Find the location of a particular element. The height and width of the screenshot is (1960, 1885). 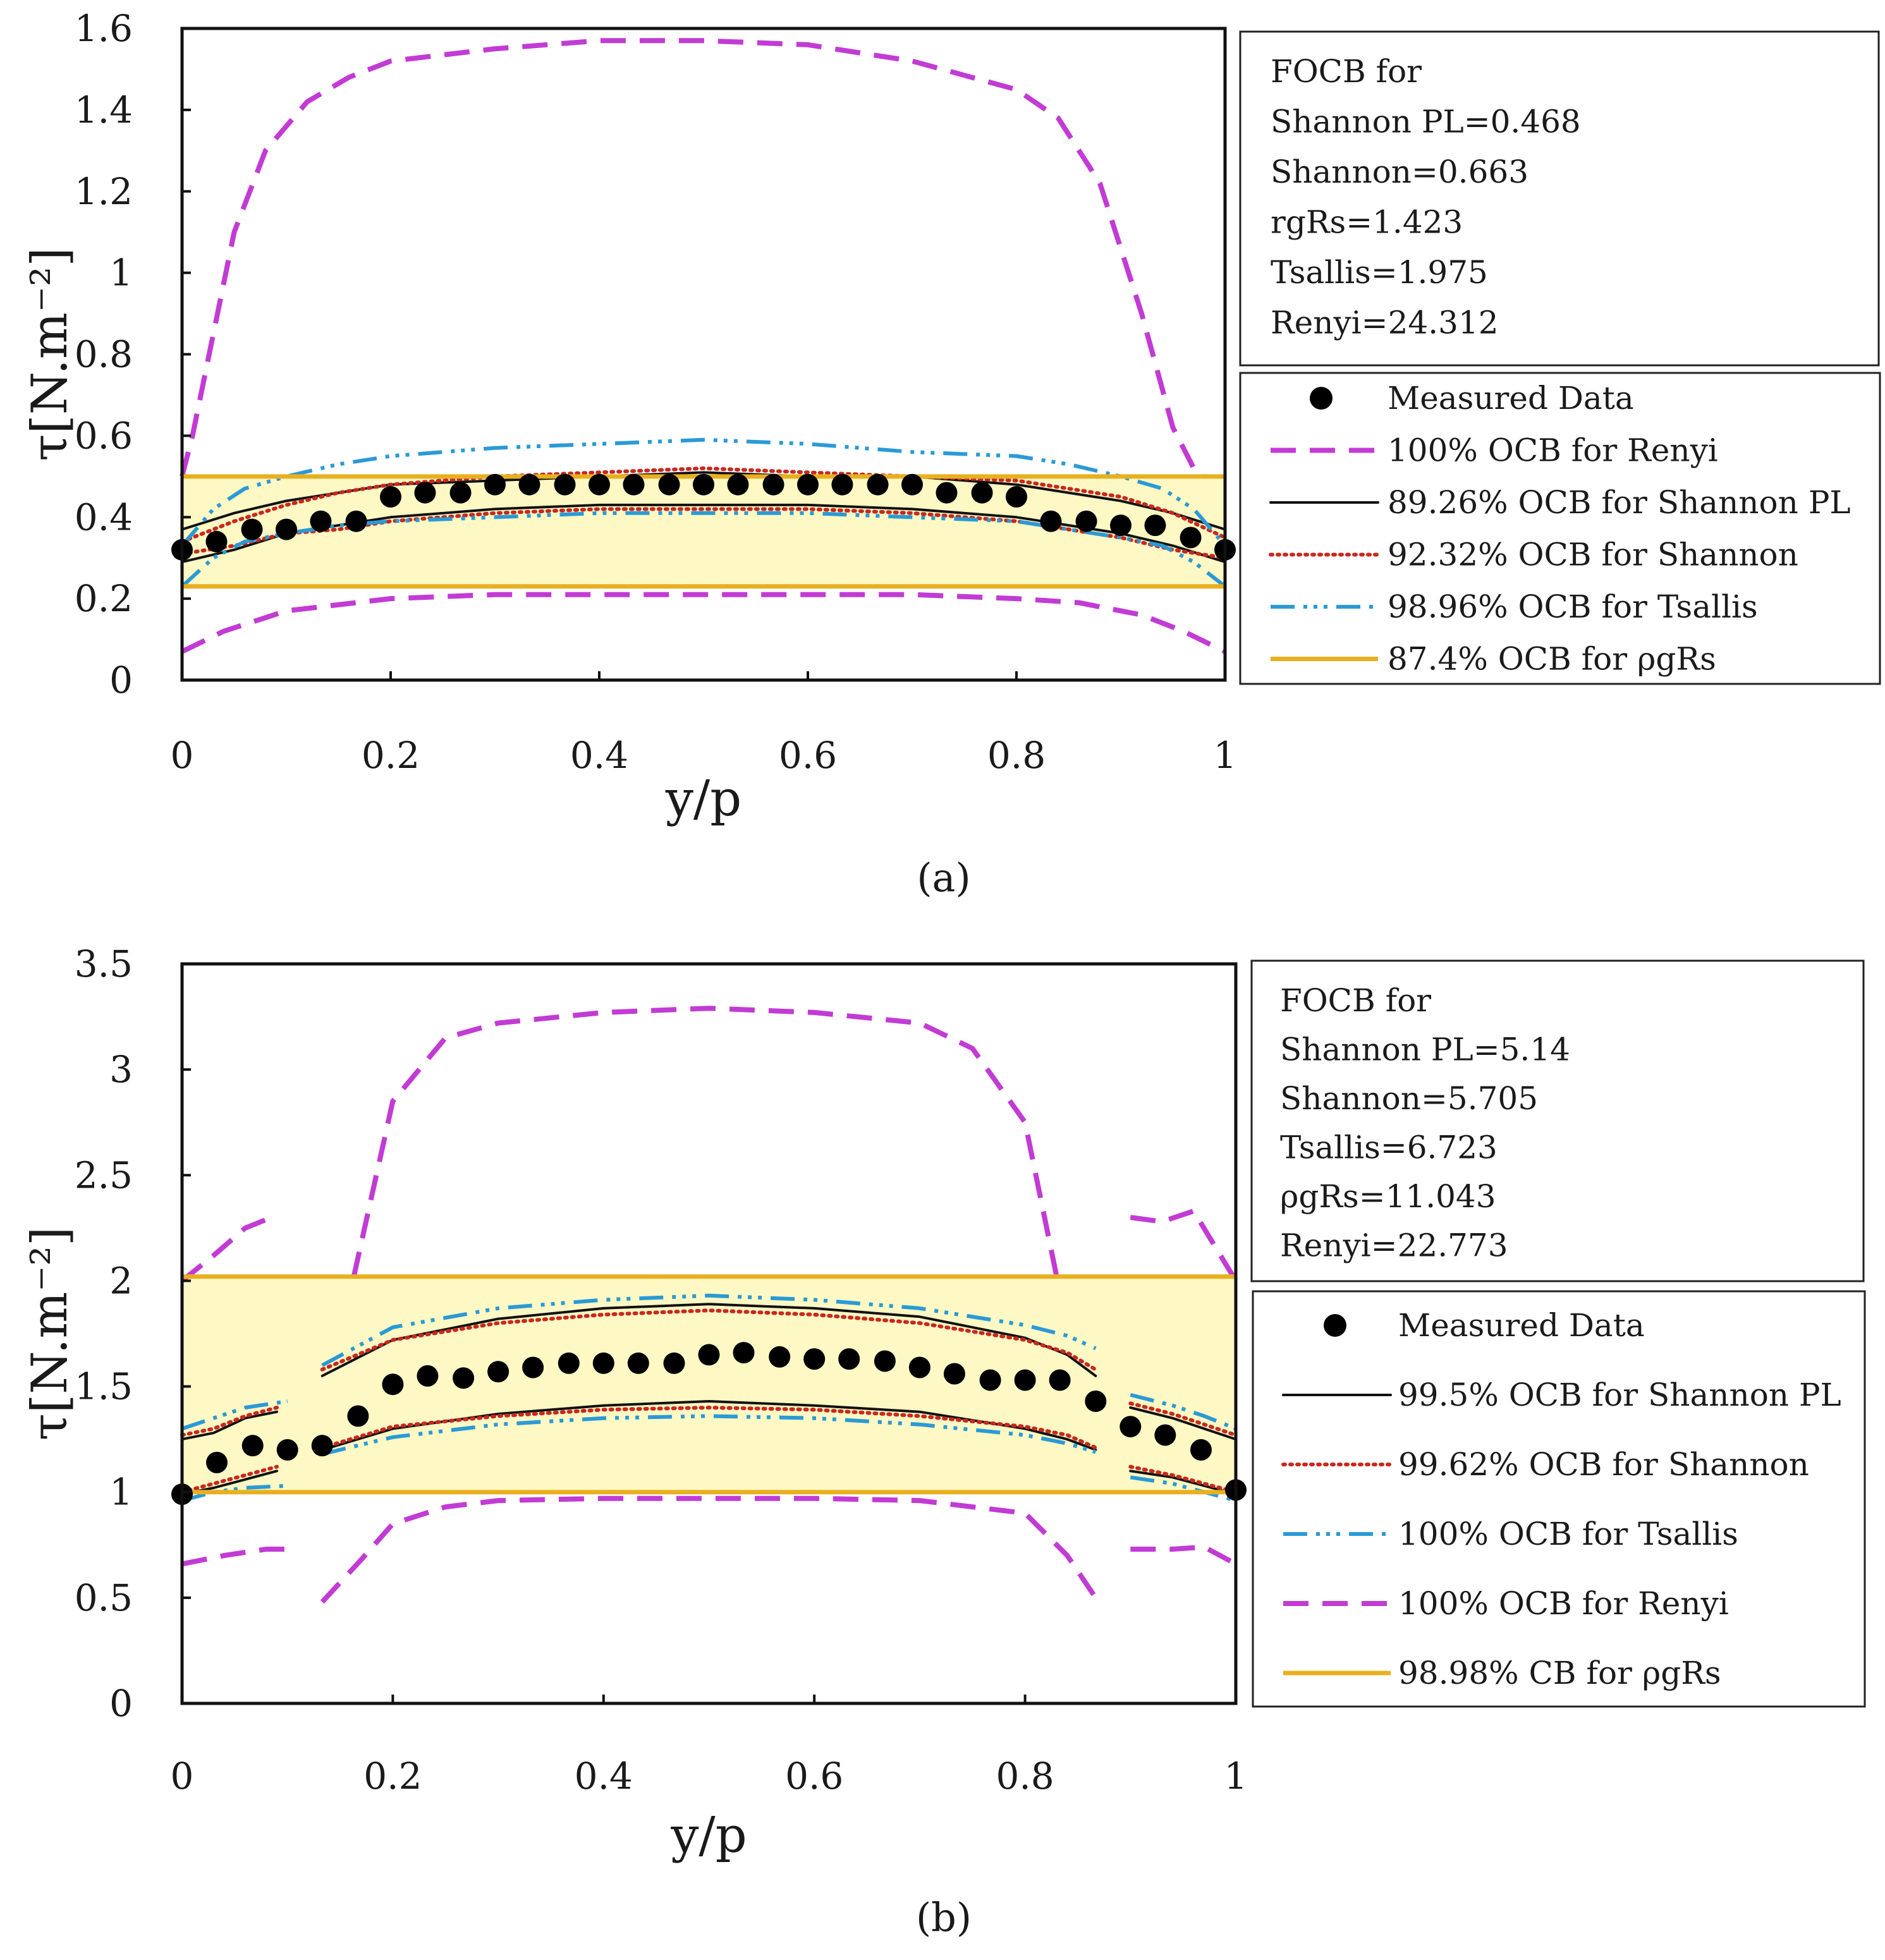

panel-b-focb-line: Shannon=5.705 is located at coordinates (1409, 1098).